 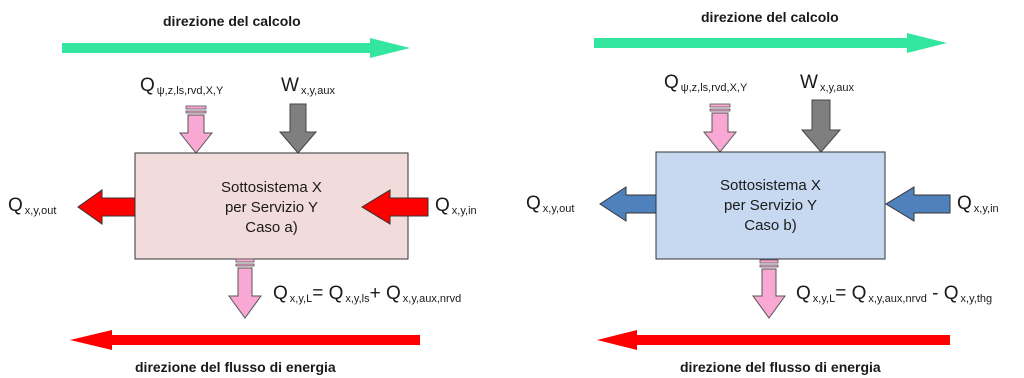 What do you see at coordinates (271, 227) in the screenshot?
I see `box-line-3: Caso a)` at bounding box center [271, 227].